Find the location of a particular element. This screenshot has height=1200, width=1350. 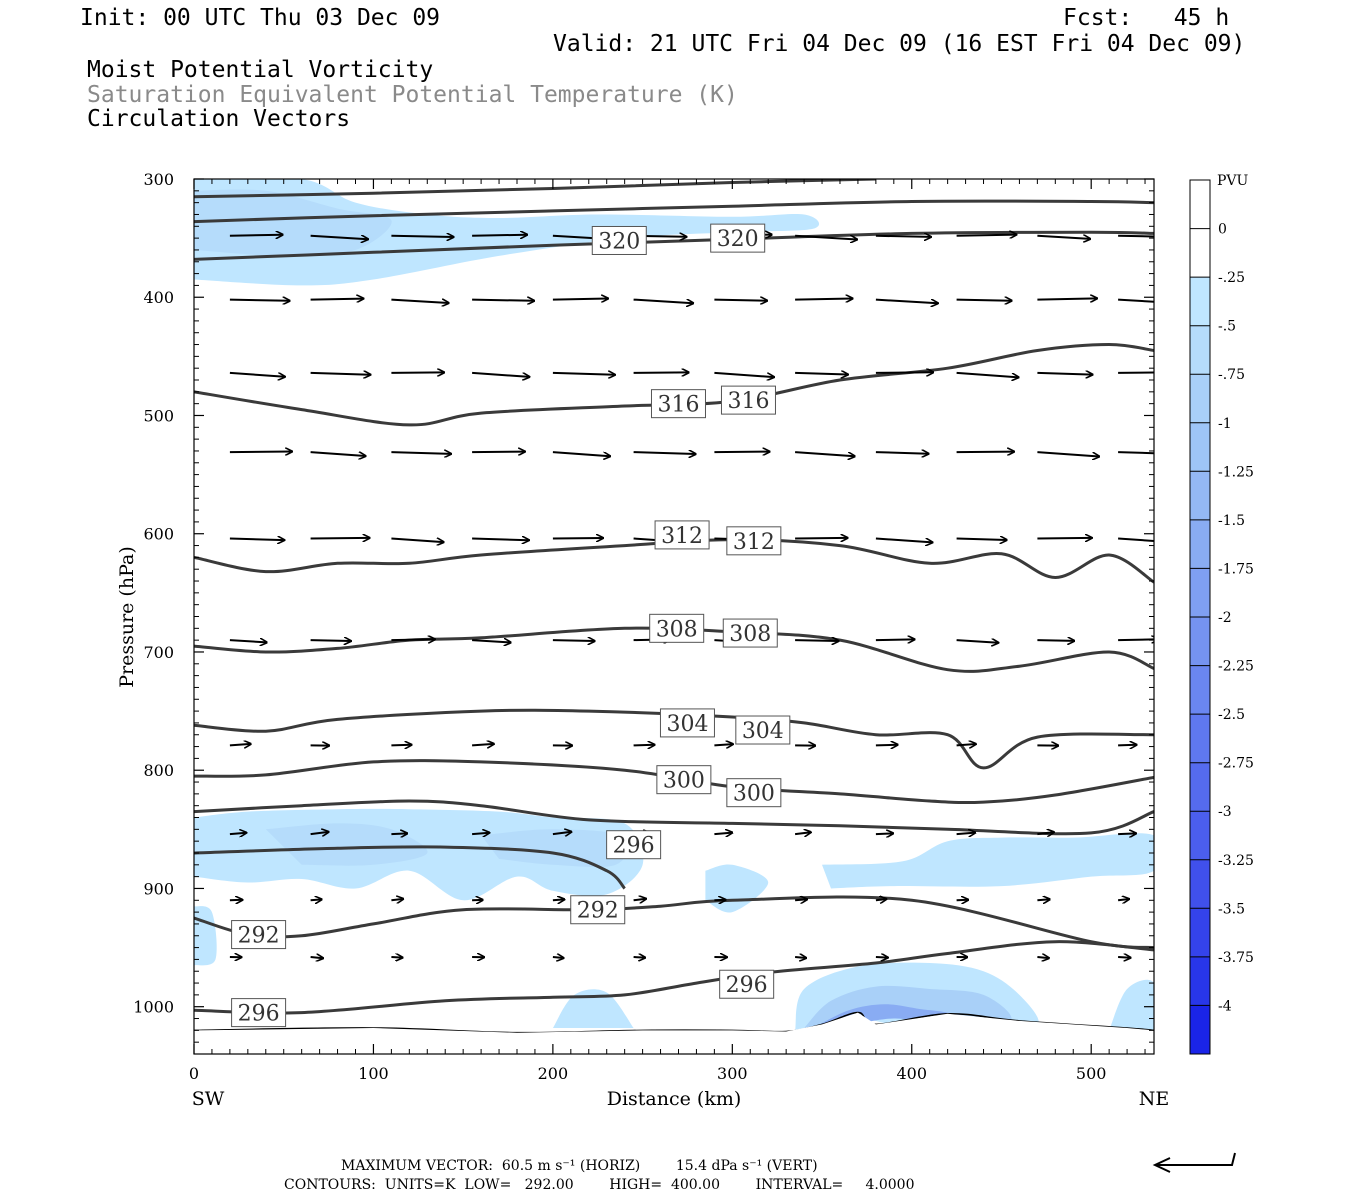

terrain-surface is located at coordinates (674, 1032).